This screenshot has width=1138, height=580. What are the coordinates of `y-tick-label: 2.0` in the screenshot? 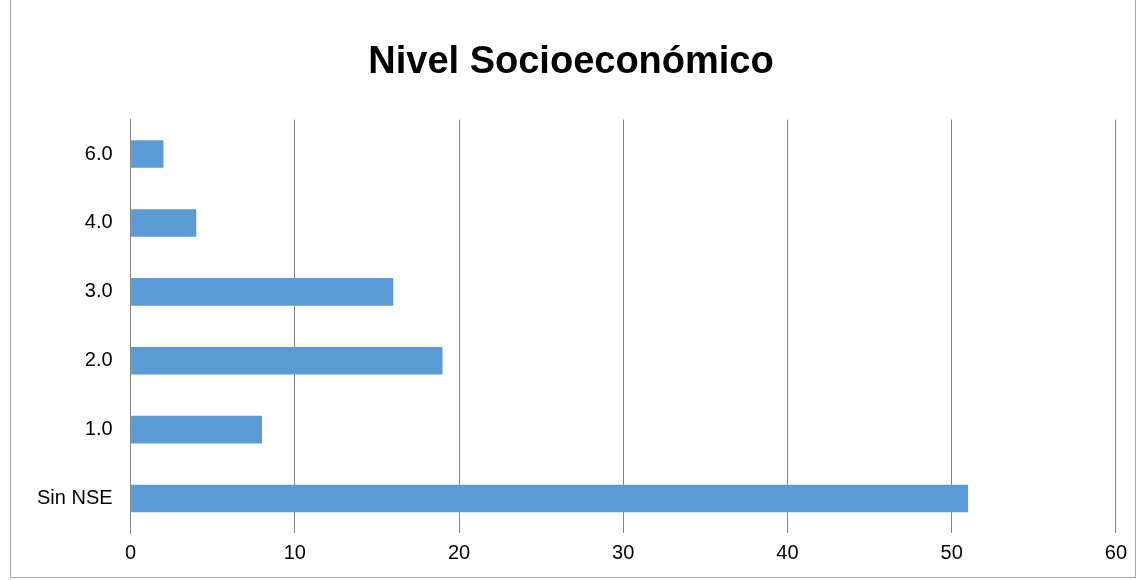 It's located at (98, 359).